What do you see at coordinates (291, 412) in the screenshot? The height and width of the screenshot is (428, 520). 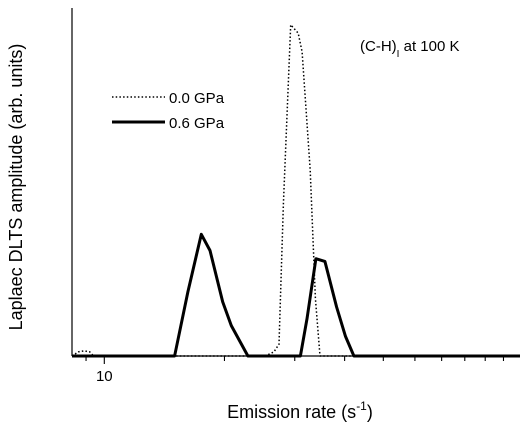 I see `x-axis-label-main: Emission rate (s` at bounding box center [291, 412].